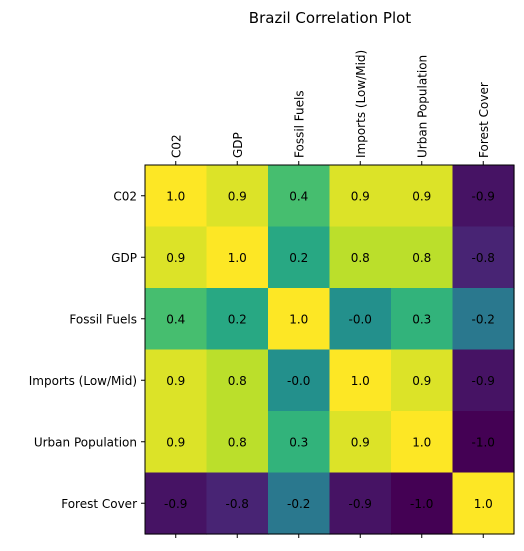 The height and width of the screenshot is (551, 524). Describe the element at coordinates (176, 146) in the screenshot. I see `x-tick-label: C02` at that location.